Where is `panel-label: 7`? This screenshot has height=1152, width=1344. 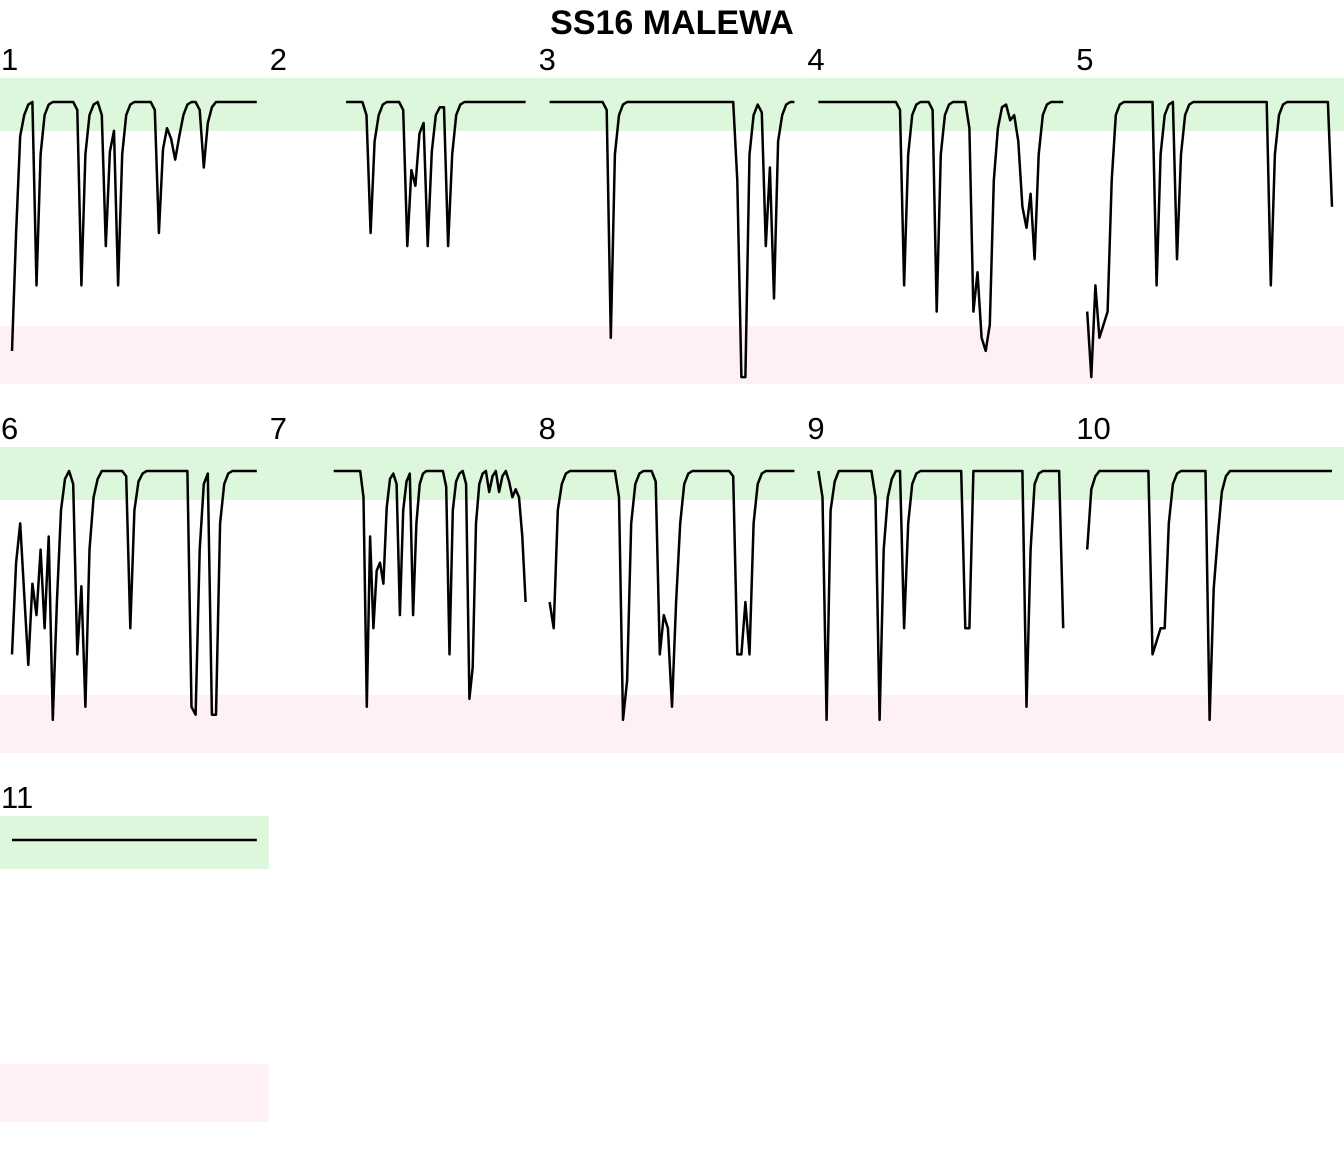
panel-label: 7 is located at coordinates (278, 428).